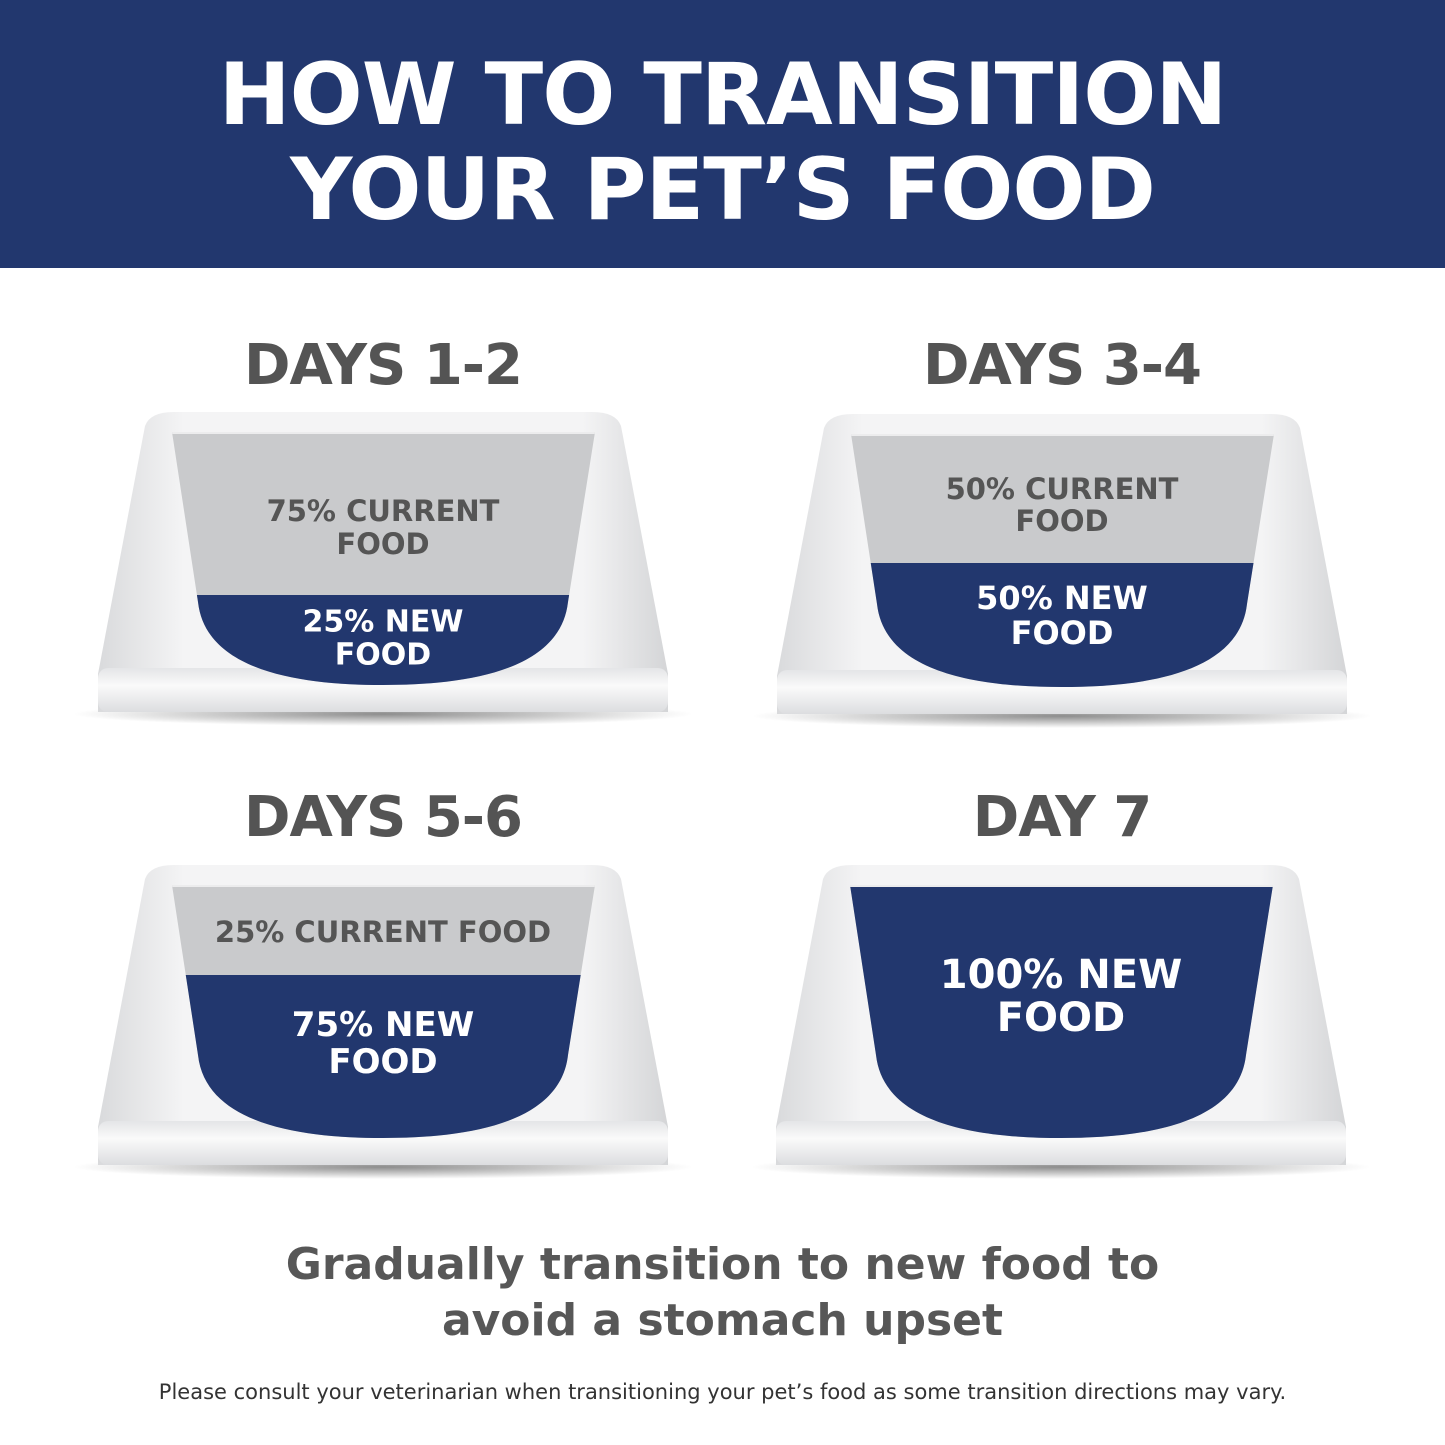 This screenshot has height=1445, width=1445. What do you see at coordinates (383, 582) in the screenshot?
I see `bowl-stage-1: 75% CURRENT FOOD 25% NEW FOOD` at bounding box center [383, 582].